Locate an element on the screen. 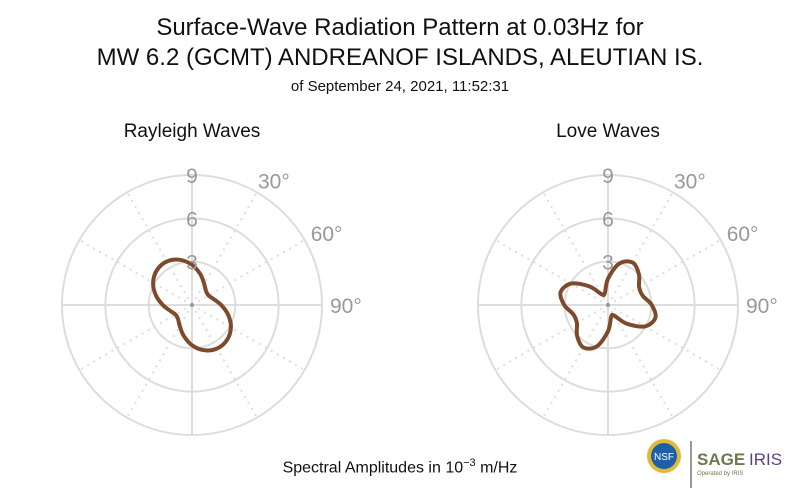 The width and height of the screenshot is (800, 496). nsf-text: NSF is located at coordinates (664, 457).